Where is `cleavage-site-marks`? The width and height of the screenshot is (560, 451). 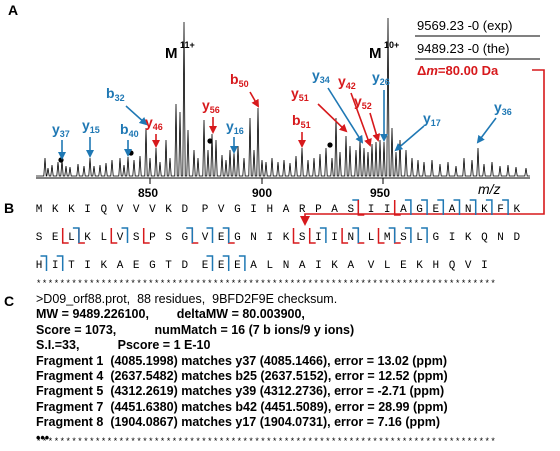 cleavage-site-marks is located at coordinates (274, 235).